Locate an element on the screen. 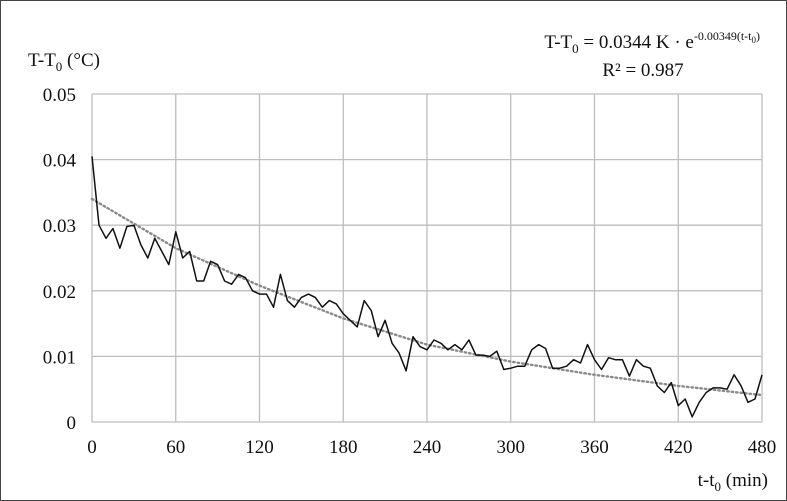 This screenshot has height=501, width=787. eq-exp-sub: 0 is located at coordinates (754, 40).